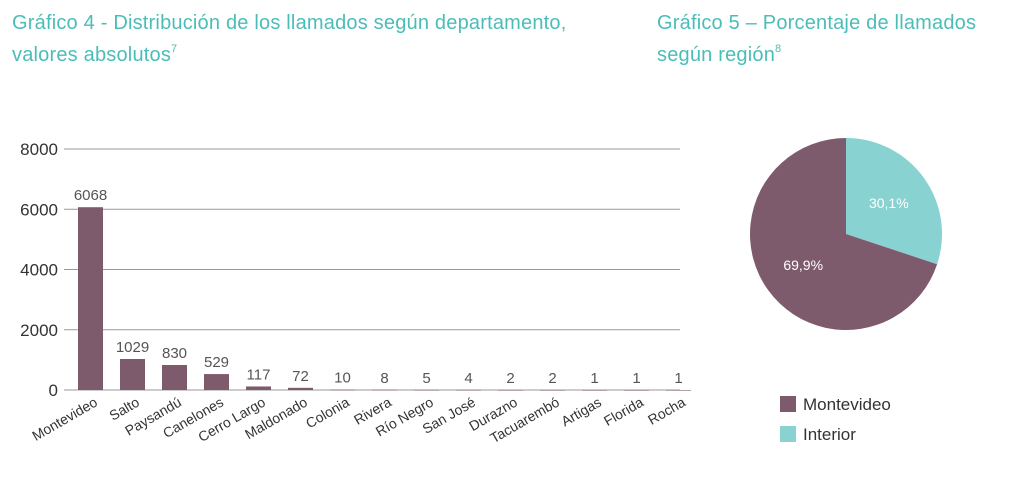  I want to click on bar-maldonado, so click(300, 388).